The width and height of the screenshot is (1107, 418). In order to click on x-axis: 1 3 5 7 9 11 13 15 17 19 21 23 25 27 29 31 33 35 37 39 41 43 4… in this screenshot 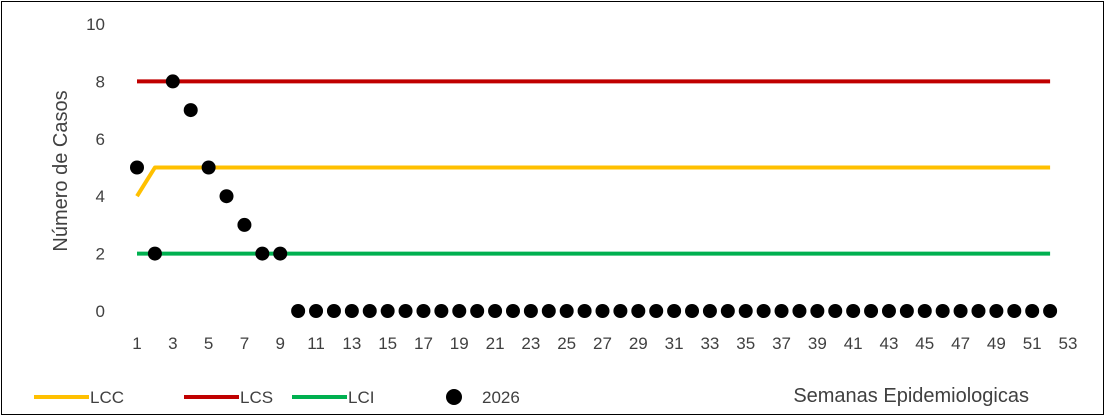, I will do `click(604, 343)`.